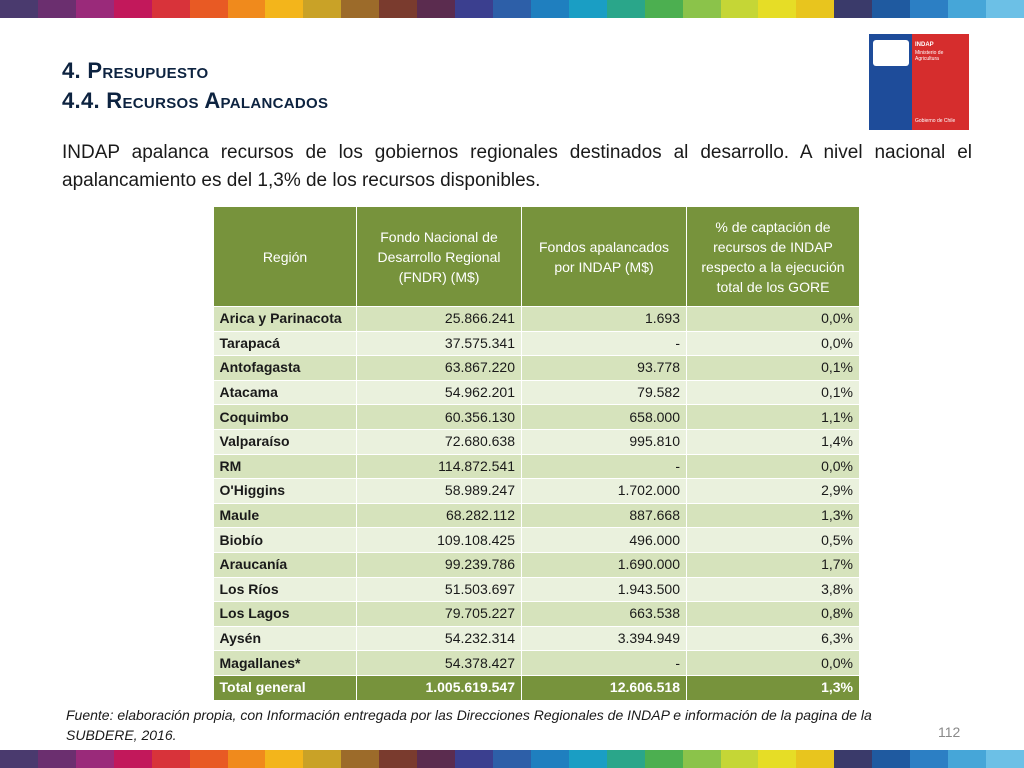 The height and width of the screenshot is (768, 1024). I want to click on cell-fondos: 663.538, so click(604, 614).